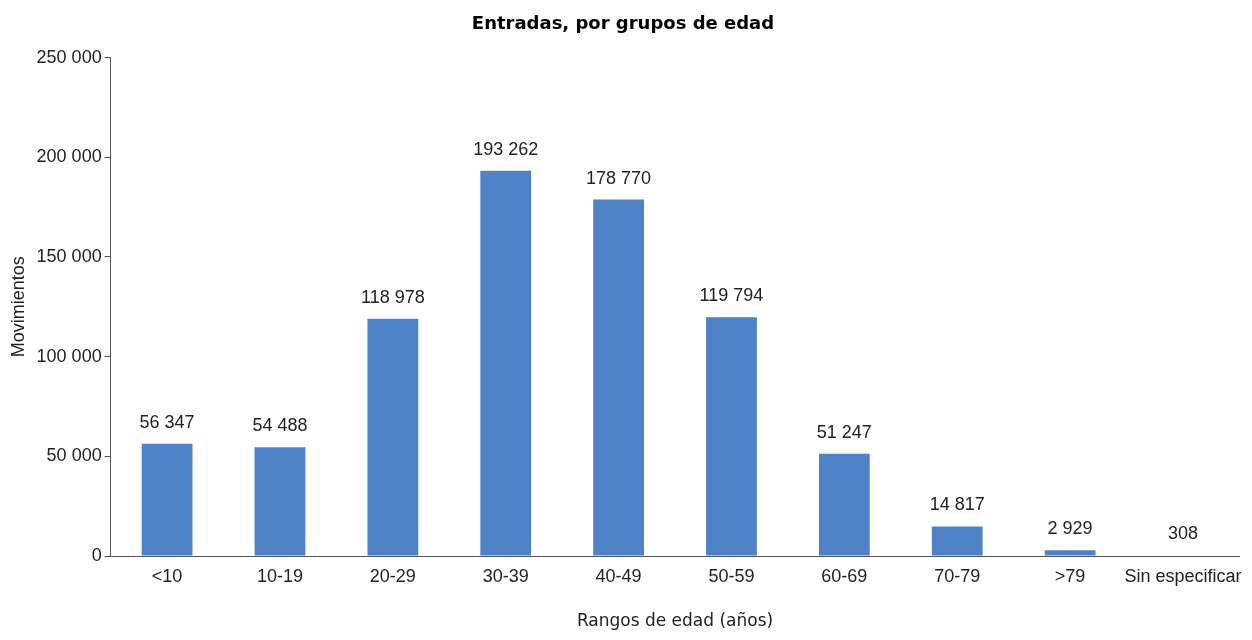  I want to click on x-tick-label: 50-59, so click(731, 575).